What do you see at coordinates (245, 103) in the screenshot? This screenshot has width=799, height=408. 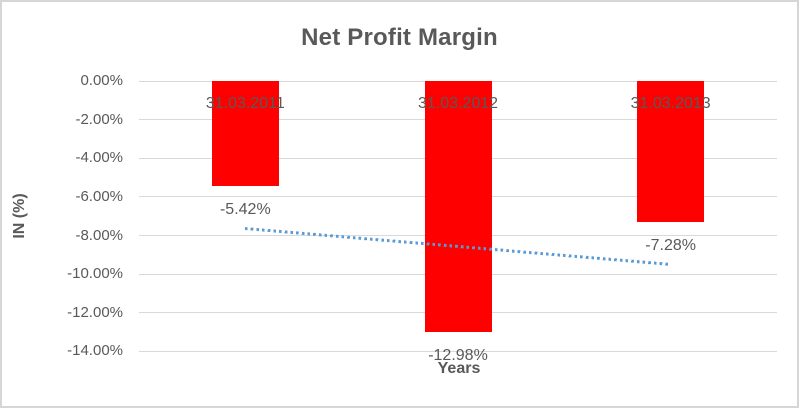 I see `category-label: 31.03.2011` at bounding box center [245, 103].